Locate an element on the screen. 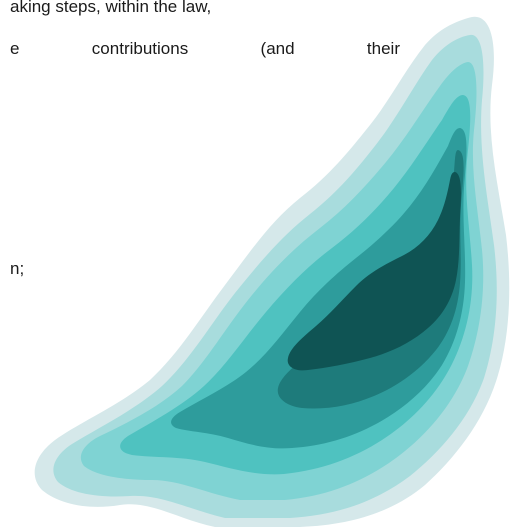  body-text-line: aking steps, within the law, is located at coordinates (111, 8).